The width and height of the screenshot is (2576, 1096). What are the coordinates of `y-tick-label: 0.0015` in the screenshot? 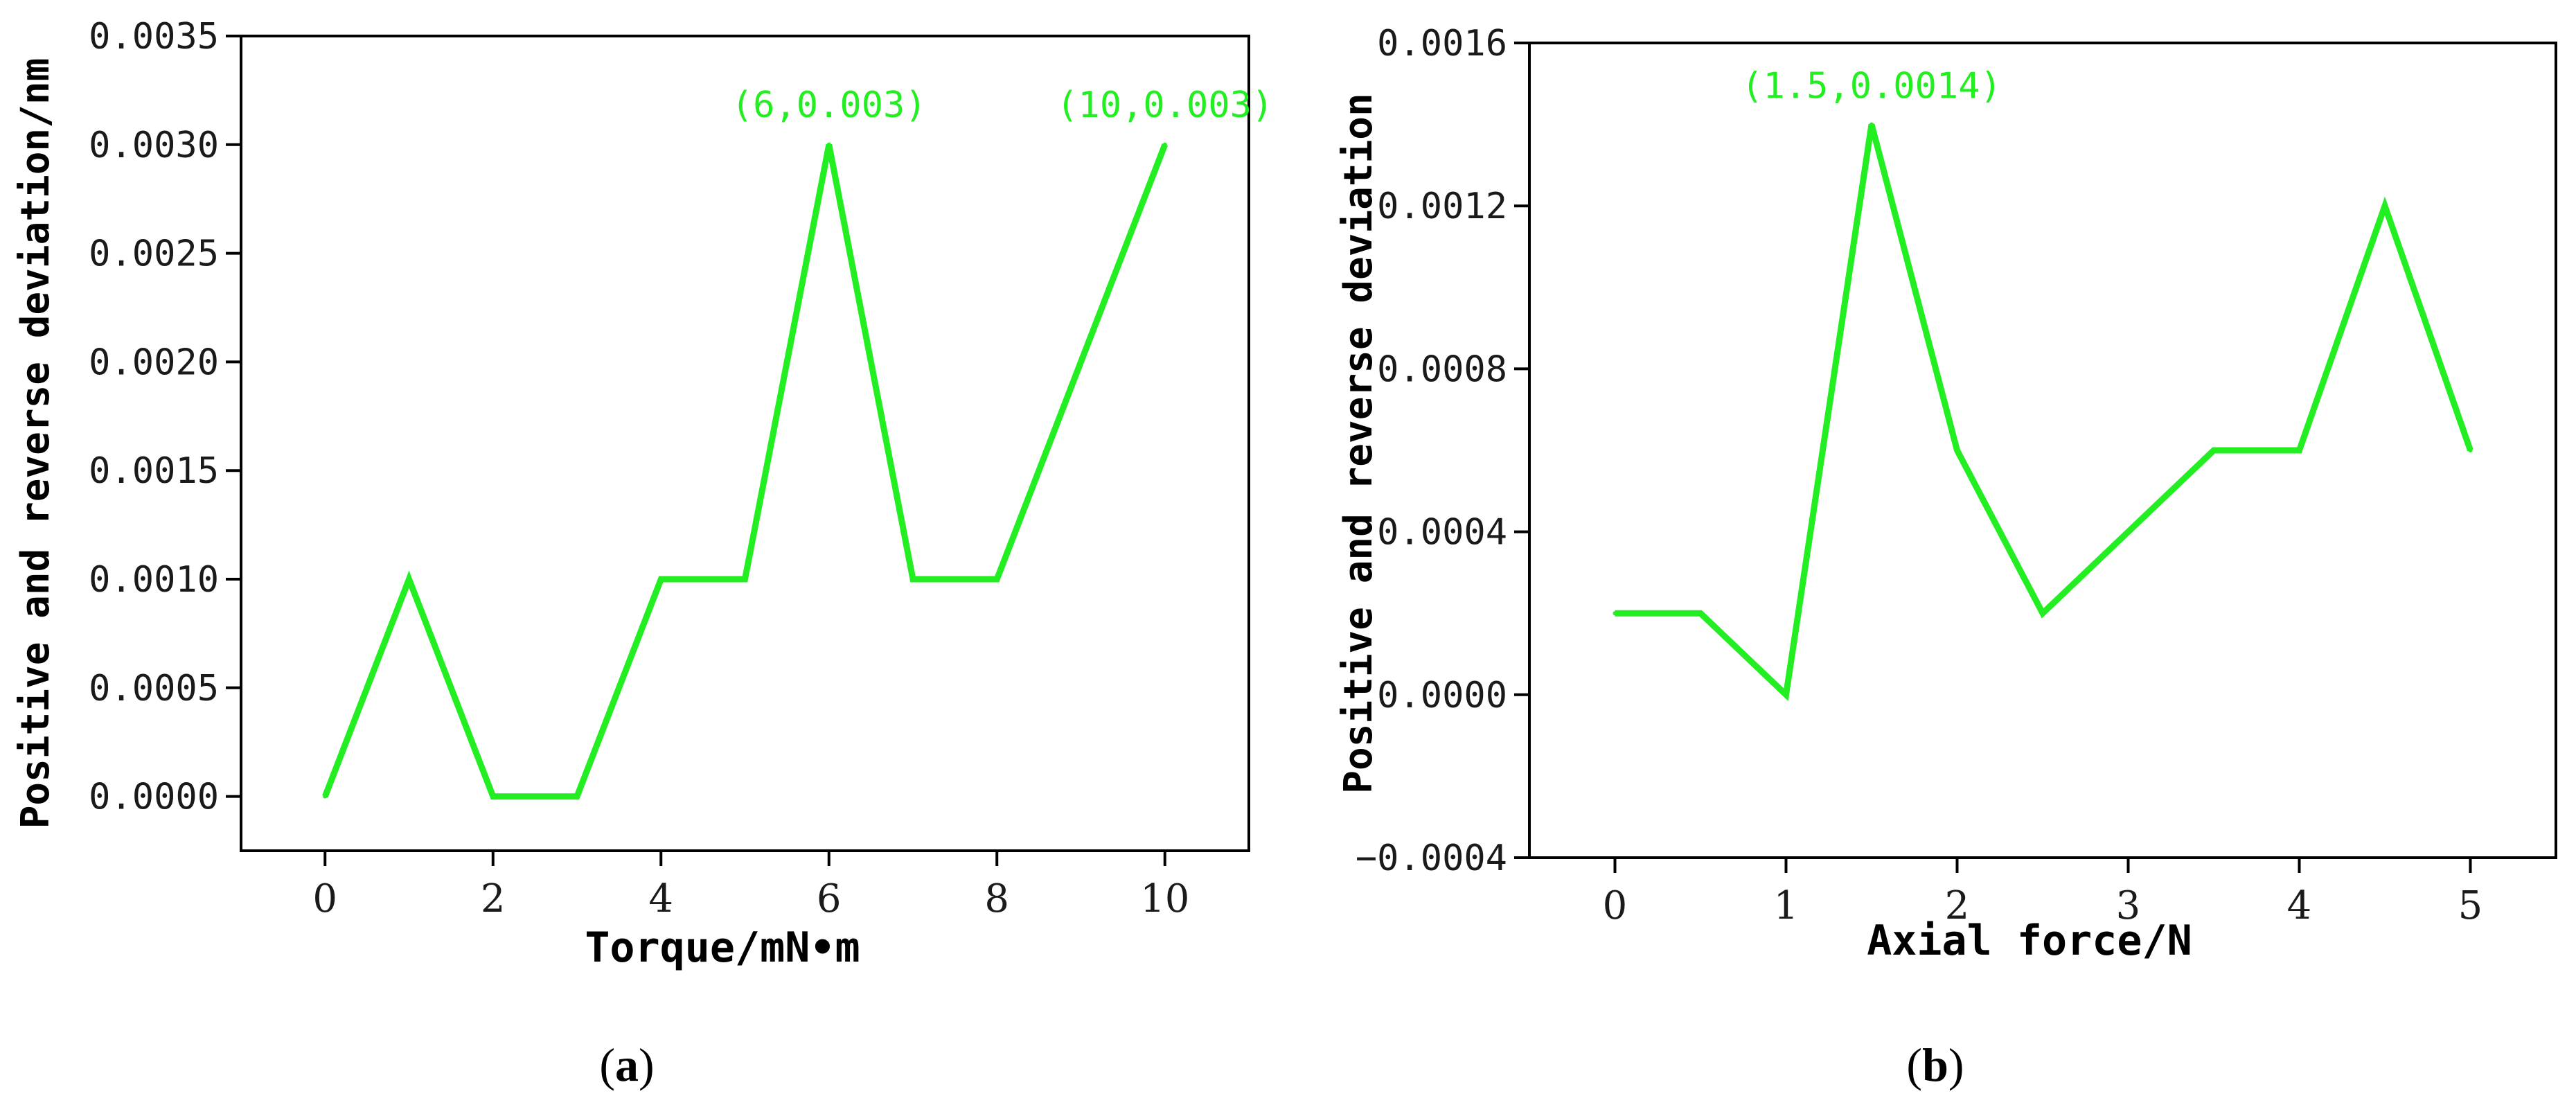 It's located at (154, 471).